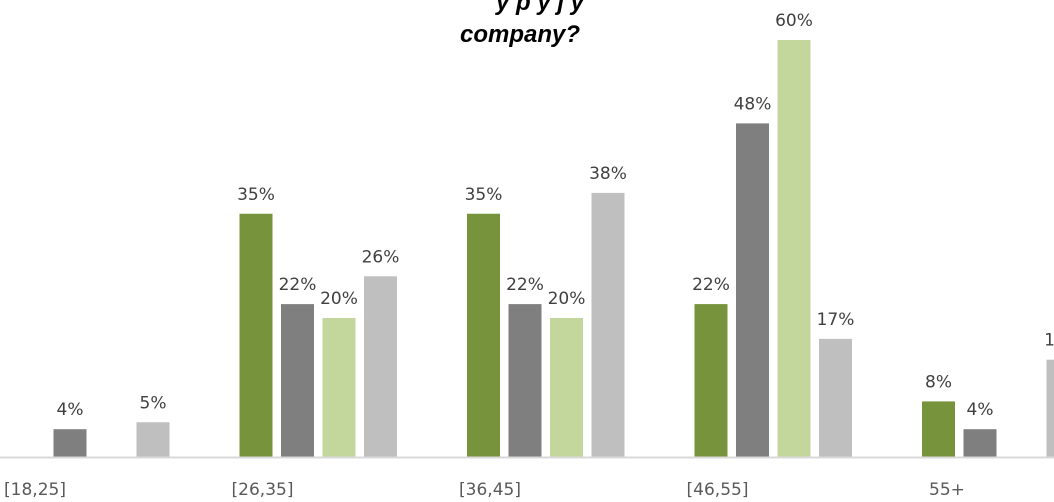 This screenshot has width=1054, height=502. What do you see at coordinates (381, 257) in the screenshot?
I see `data-label-1-3: 26%` at bounding box center [381, 257].